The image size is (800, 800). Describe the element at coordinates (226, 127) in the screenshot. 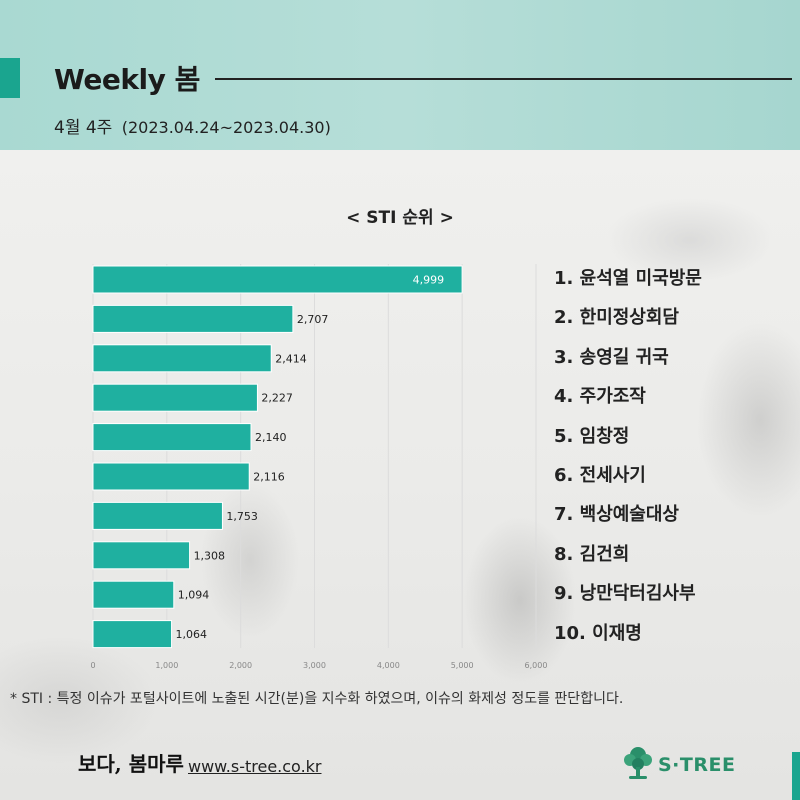

I see `date-range: (2023.04.24~2023.04.30)` at that location.